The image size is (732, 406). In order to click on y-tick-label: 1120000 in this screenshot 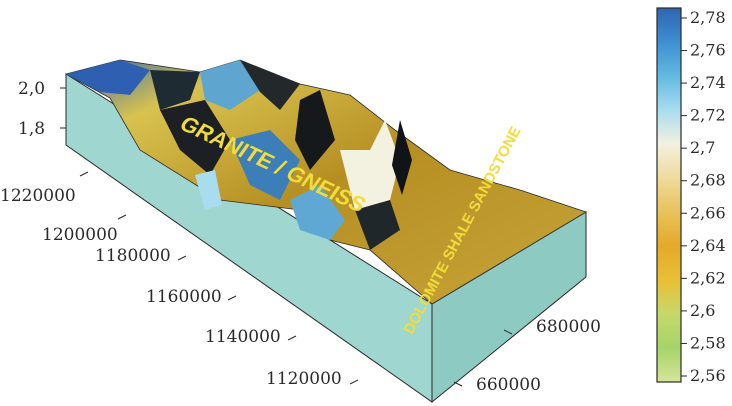, I will do `click(304, 379)`.